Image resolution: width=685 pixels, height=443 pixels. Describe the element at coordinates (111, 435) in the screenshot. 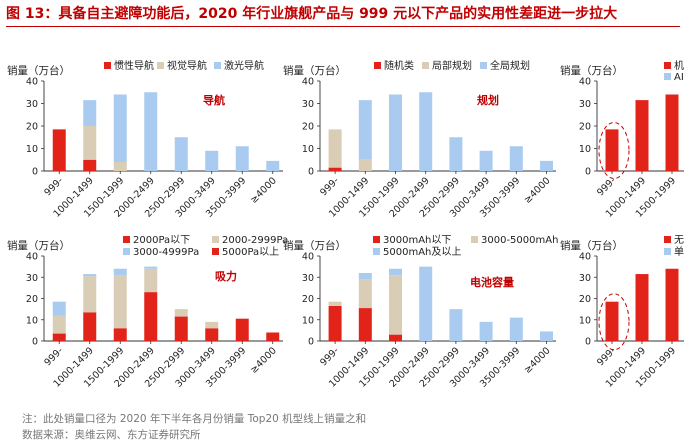

I see `figure-source: 数据来源：奥维云网、东方证券研究所` at that location.